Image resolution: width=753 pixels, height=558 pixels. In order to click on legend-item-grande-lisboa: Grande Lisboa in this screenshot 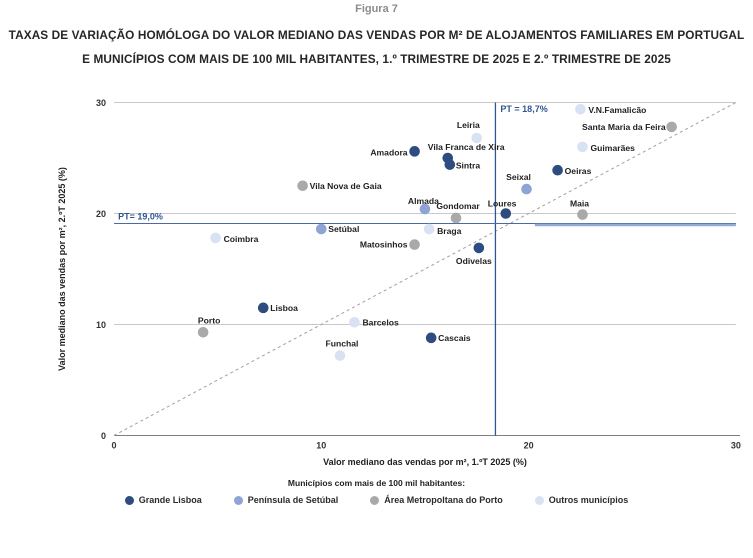, I will do `click(163, 500)`.